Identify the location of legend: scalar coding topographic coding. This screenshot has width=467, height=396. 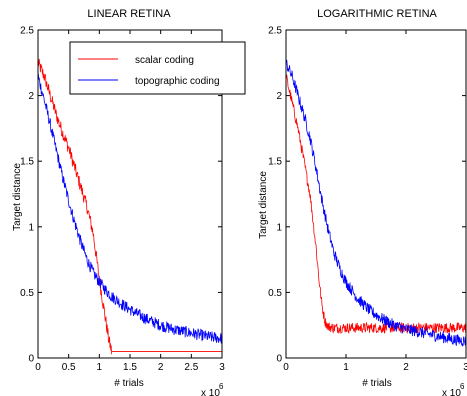
(157, 68).